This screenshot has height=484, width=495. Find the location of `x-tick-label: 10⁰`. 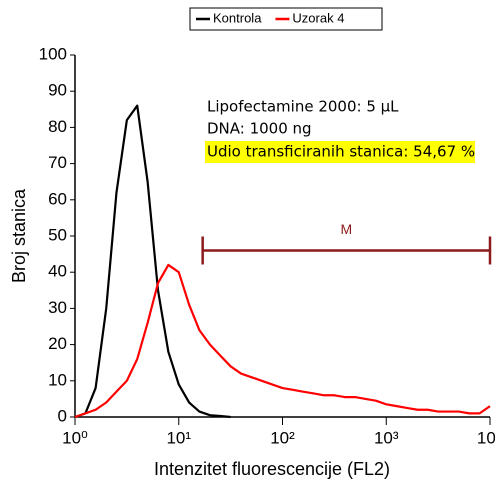

x-tick-label: 10⁰ is located at coordinates (75, 437).